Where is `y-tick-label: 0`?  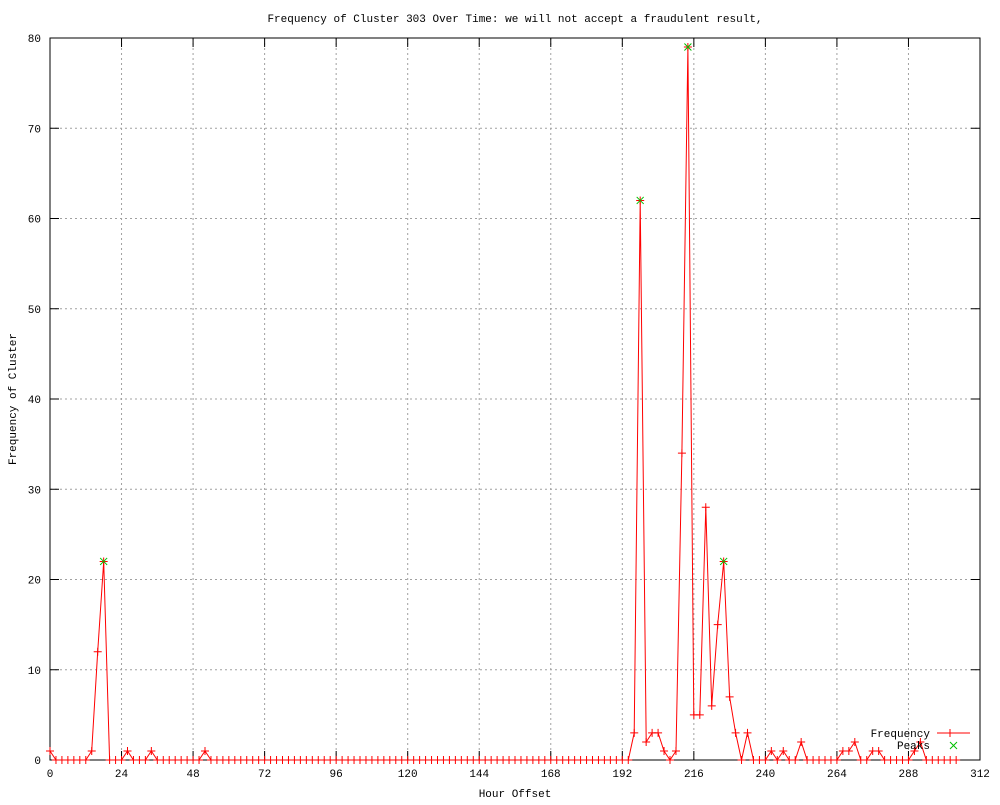
y-tick-label: 0 is located at coordinates (37, 762).